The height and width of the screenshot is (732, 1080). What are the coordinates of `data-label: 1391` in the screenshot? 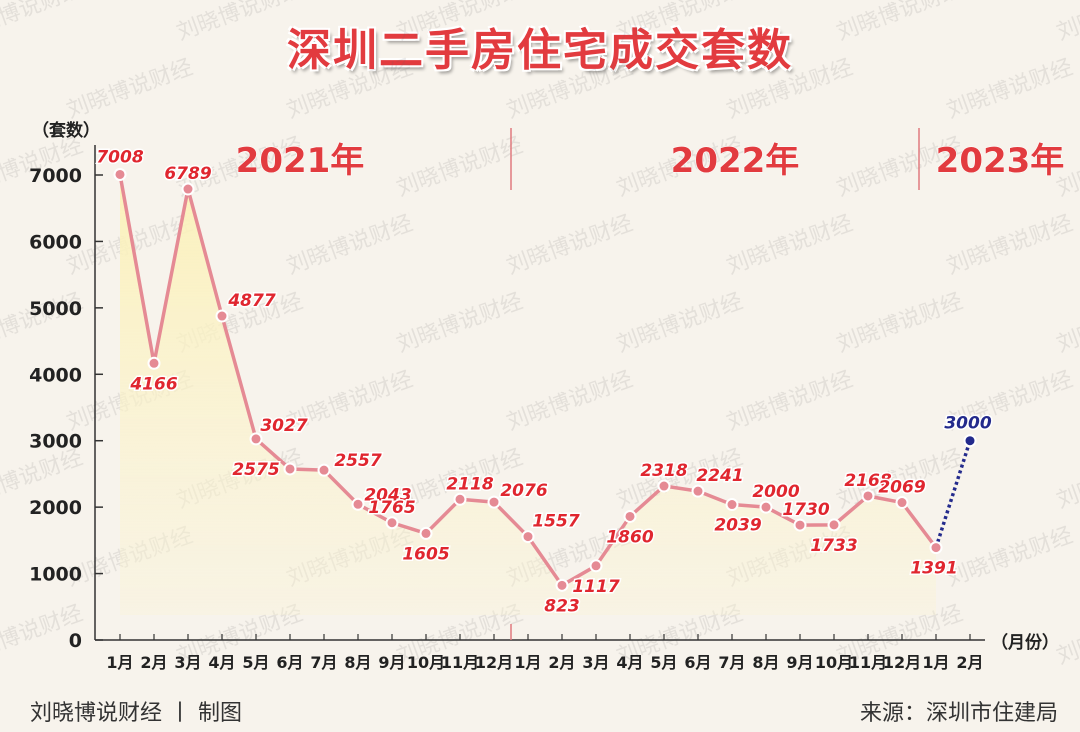 It's located at (933, 569).